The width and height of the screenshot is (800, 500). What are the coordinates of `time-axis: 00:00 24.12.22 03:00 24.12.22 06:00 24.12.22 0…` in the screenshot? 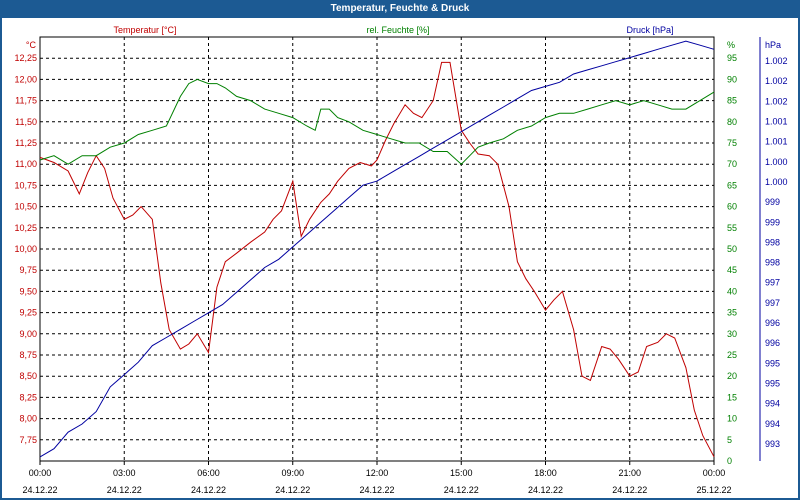 It's located at (377, 478).